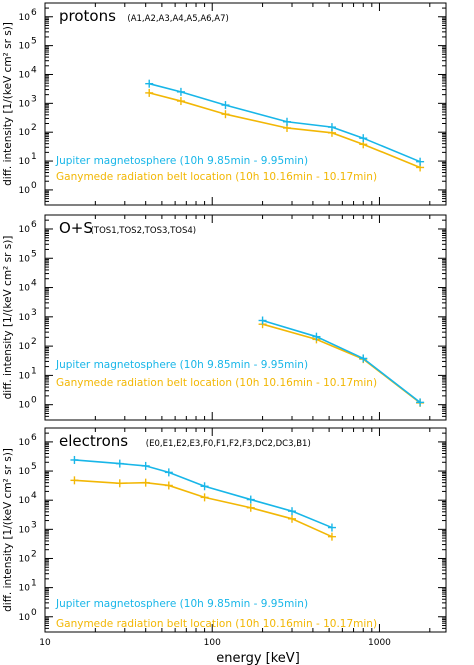 The height and width of the screenshot is (665, 474). What do you see at coordinates (143, 231) in the screenshot?
I see `panel-subtitle: (TOS1,TOS2,TOS3,TOS4)` at bounding box center [143, 231].